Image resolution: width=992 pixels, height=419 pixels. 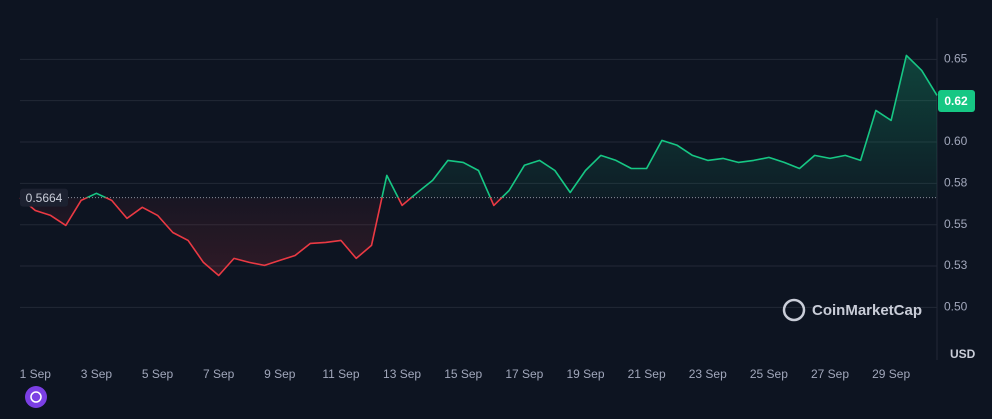 I want to click on y-tick-label: 0.58, so click(x=956, y=183).